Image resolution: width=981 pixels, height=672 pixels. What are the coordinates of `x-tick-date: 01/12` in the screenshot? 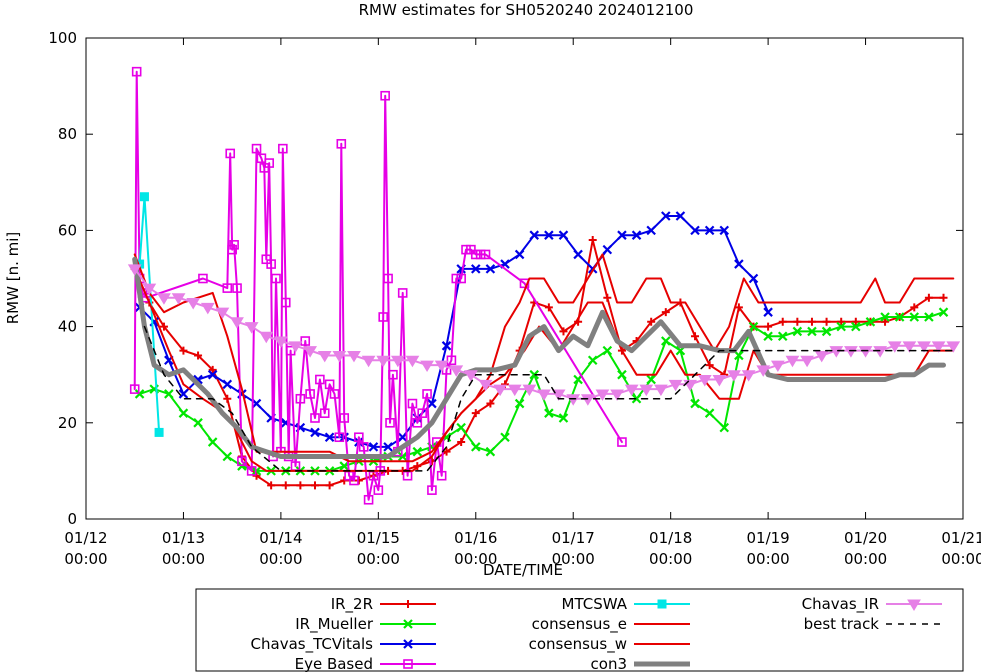 It's located at (85, 538).